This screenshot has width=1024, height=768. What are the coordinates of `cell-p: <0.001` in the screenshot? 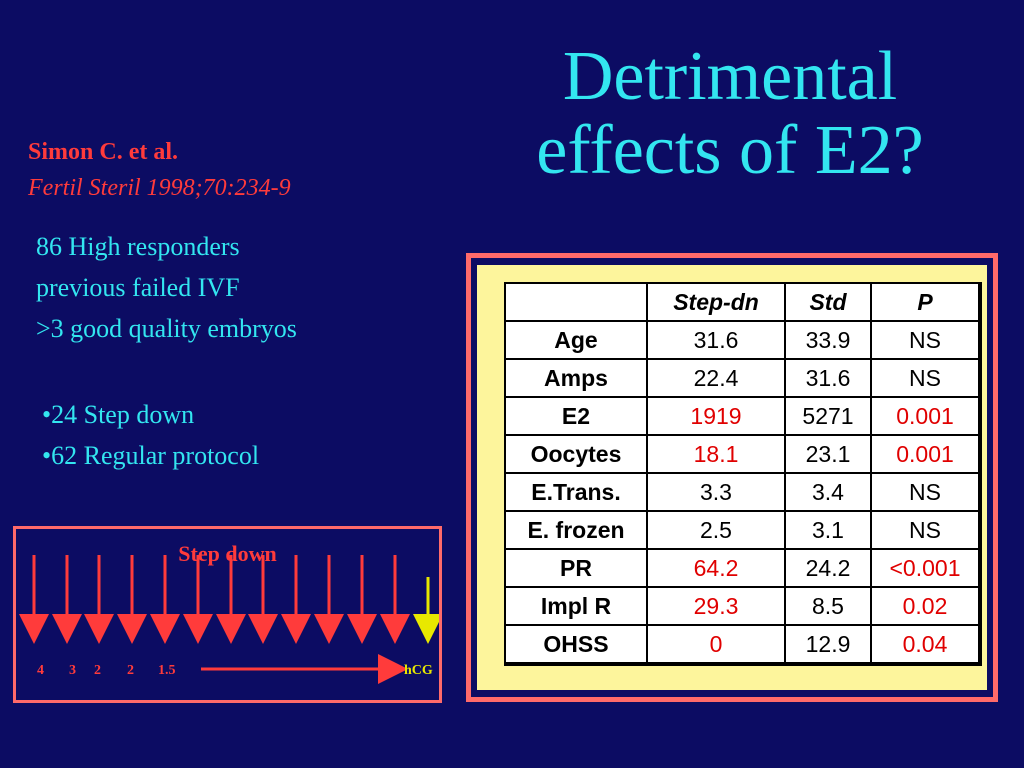 It's located at (925, 568).